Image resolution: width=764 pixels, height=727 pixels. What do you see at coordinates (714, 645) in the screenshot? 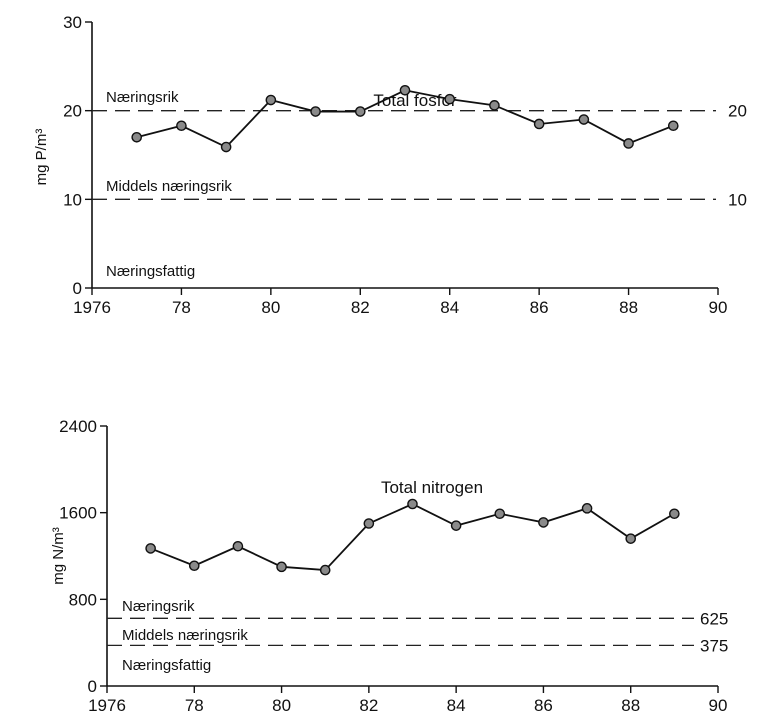
I see `reference-line-label: 375` at bounding box center [714, 645].